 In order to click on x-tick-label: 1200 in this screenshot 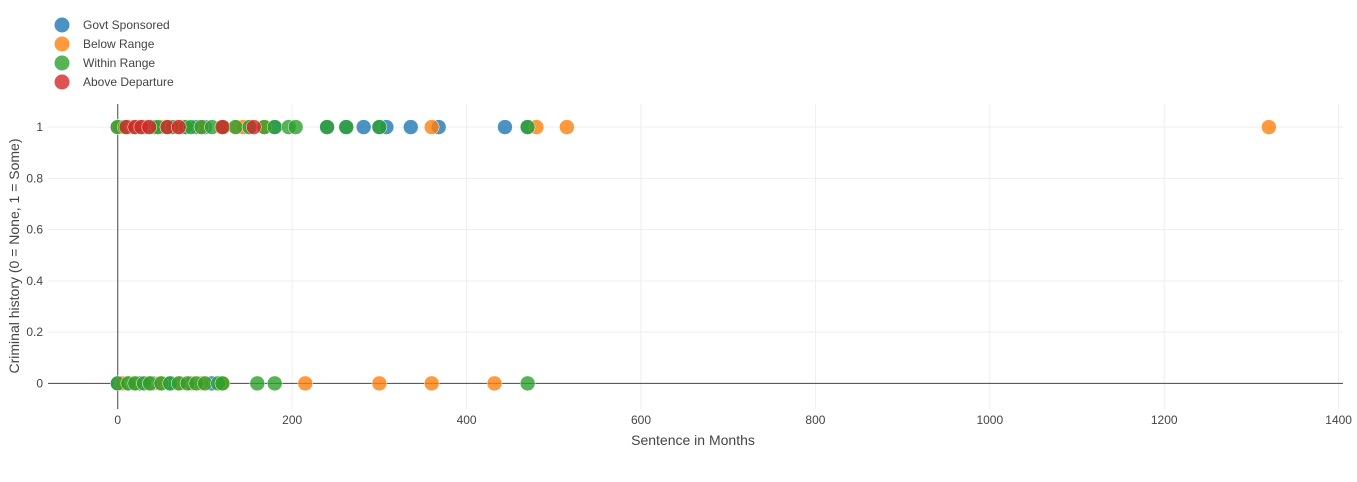, I will do `click(1164, 420)`.